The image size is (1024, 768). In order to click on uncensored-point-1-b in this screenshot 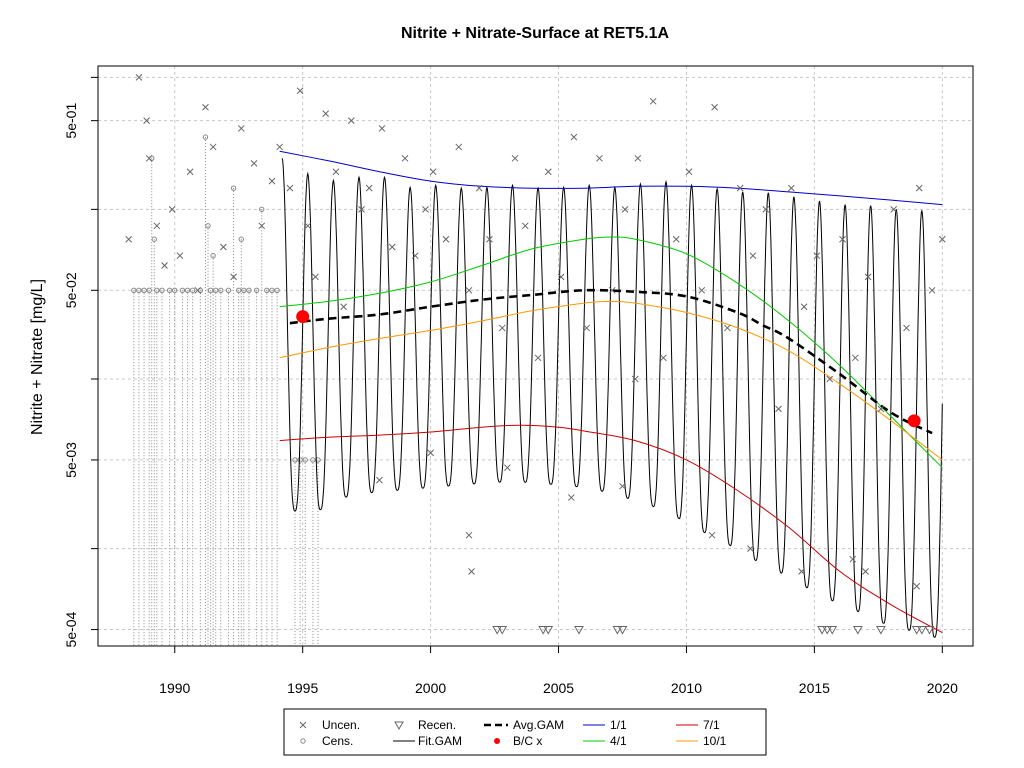, I will do `click(139, 77)`.